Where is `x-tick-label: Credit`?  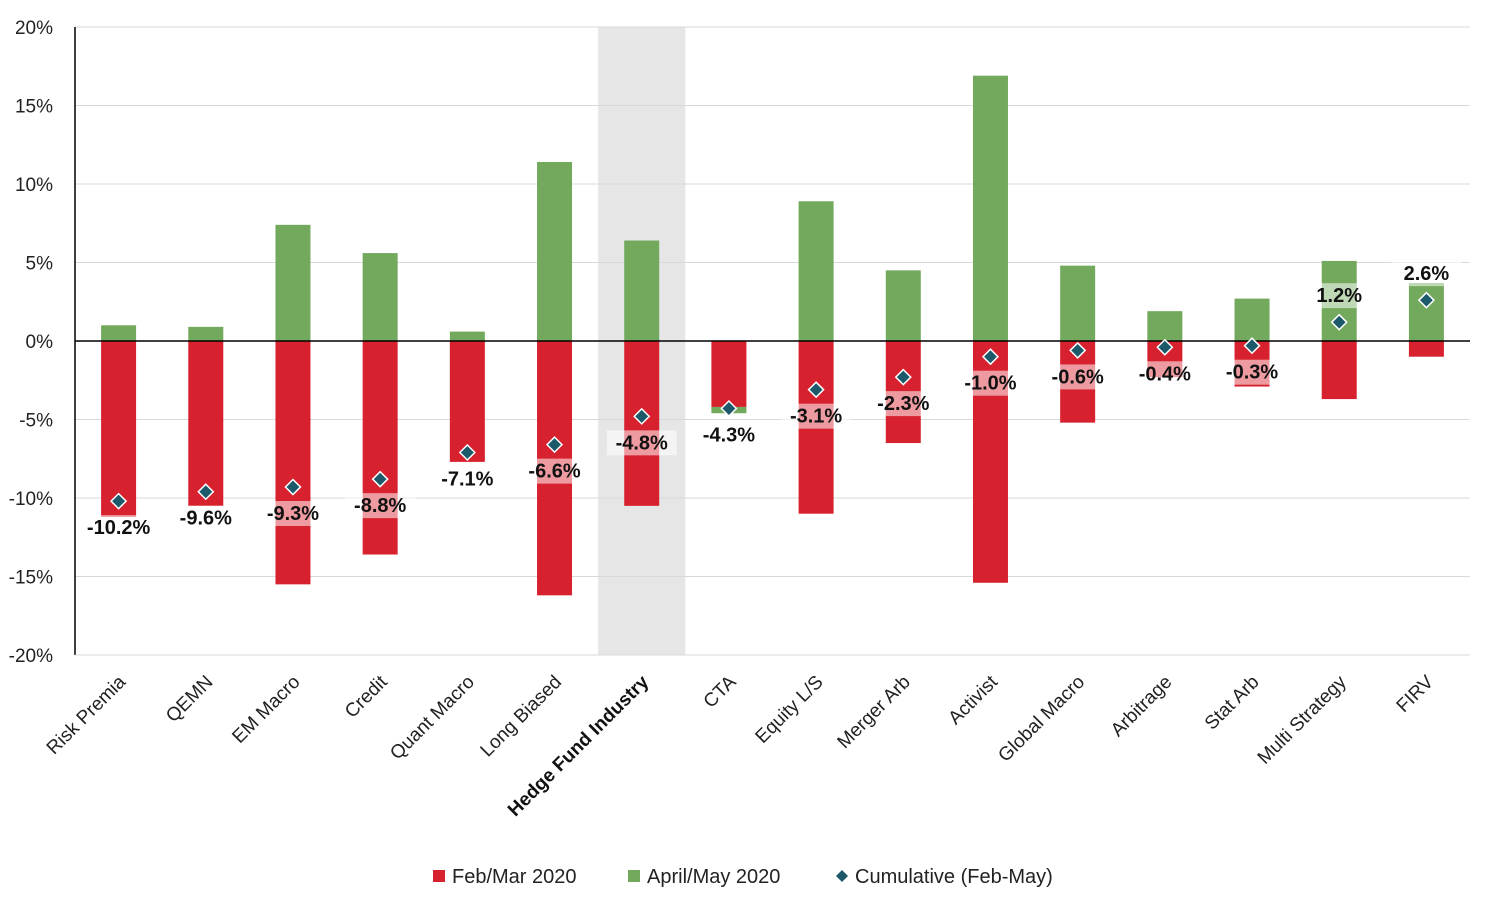 x-tick-label: Credit is located at coordinates (366, 696).